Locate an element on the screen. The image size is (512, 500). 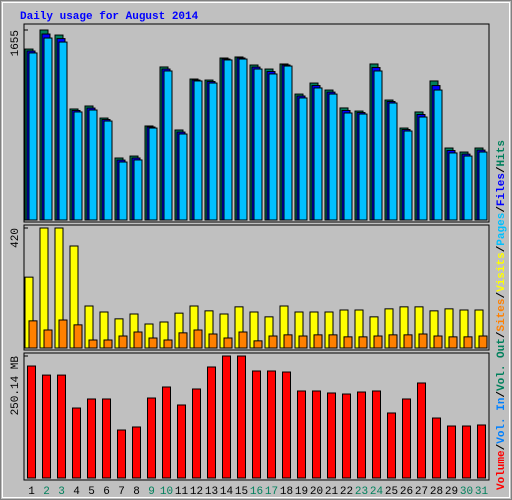
legend-entry: Vol. Out is located at coordinates (502, 364).